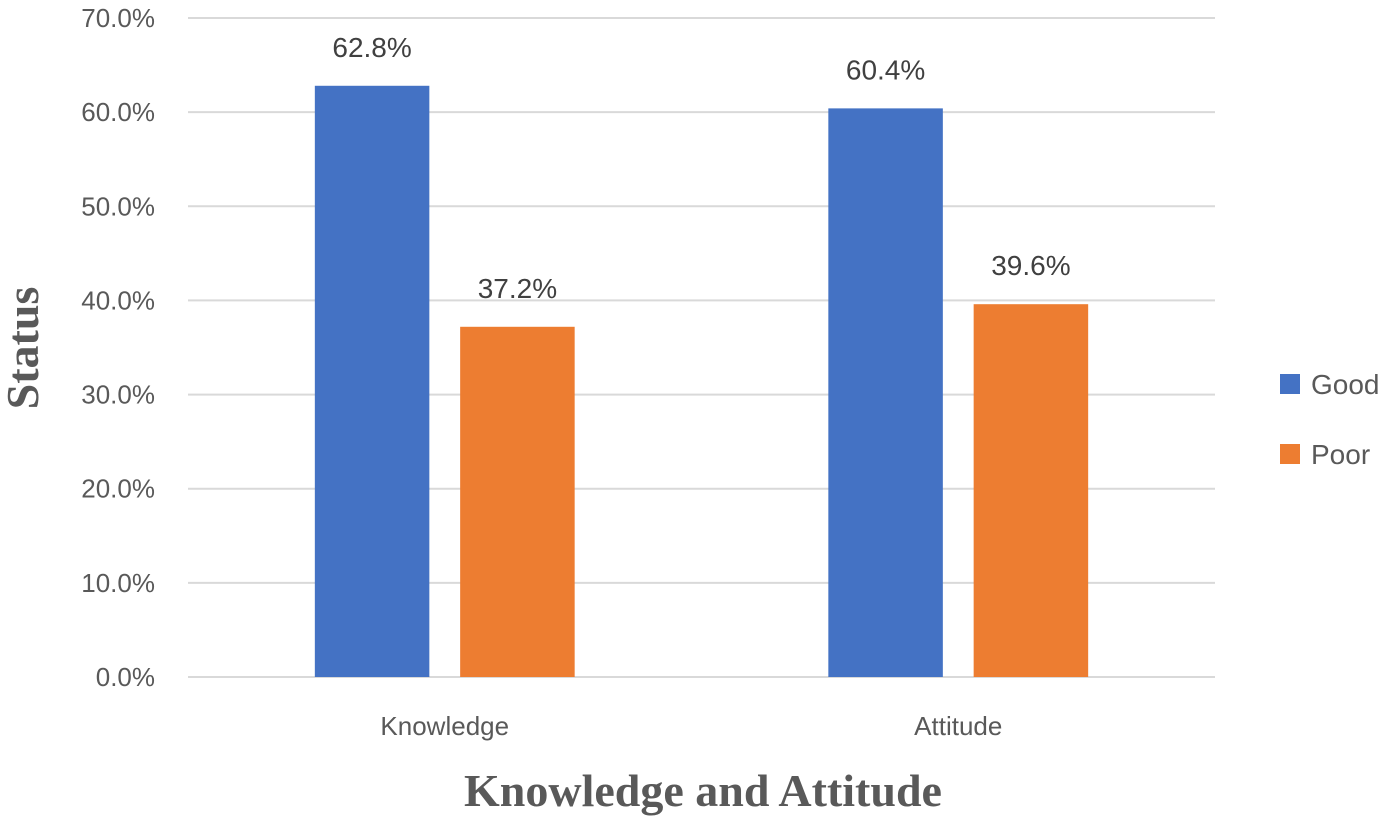 This screenshot has width=1395, height=820. Describe the element at coordinates (885, 393) in the screenshot. I see `bar-good-attitude` at that location.